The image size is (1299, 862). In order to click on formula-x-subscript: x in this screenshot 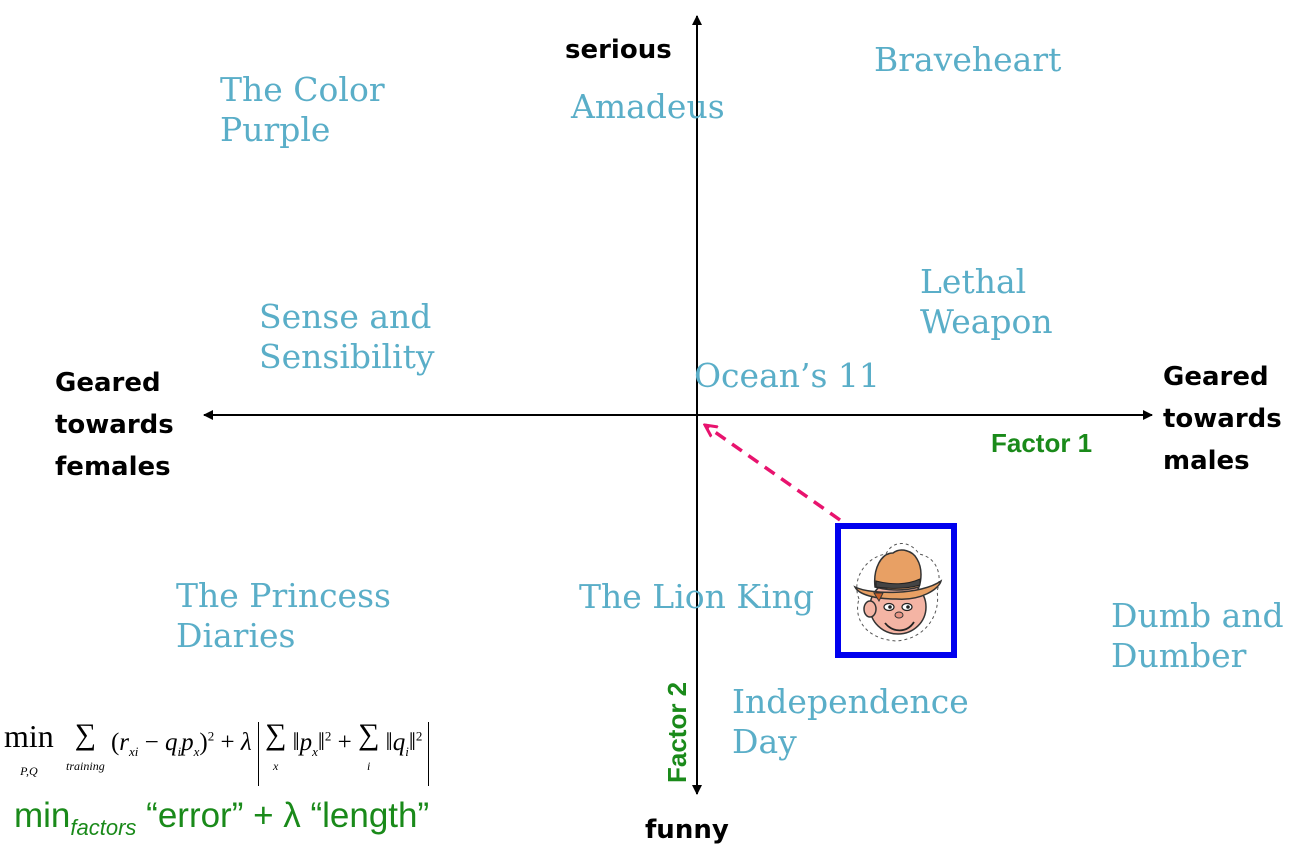, I will do `click(275, 766)`.